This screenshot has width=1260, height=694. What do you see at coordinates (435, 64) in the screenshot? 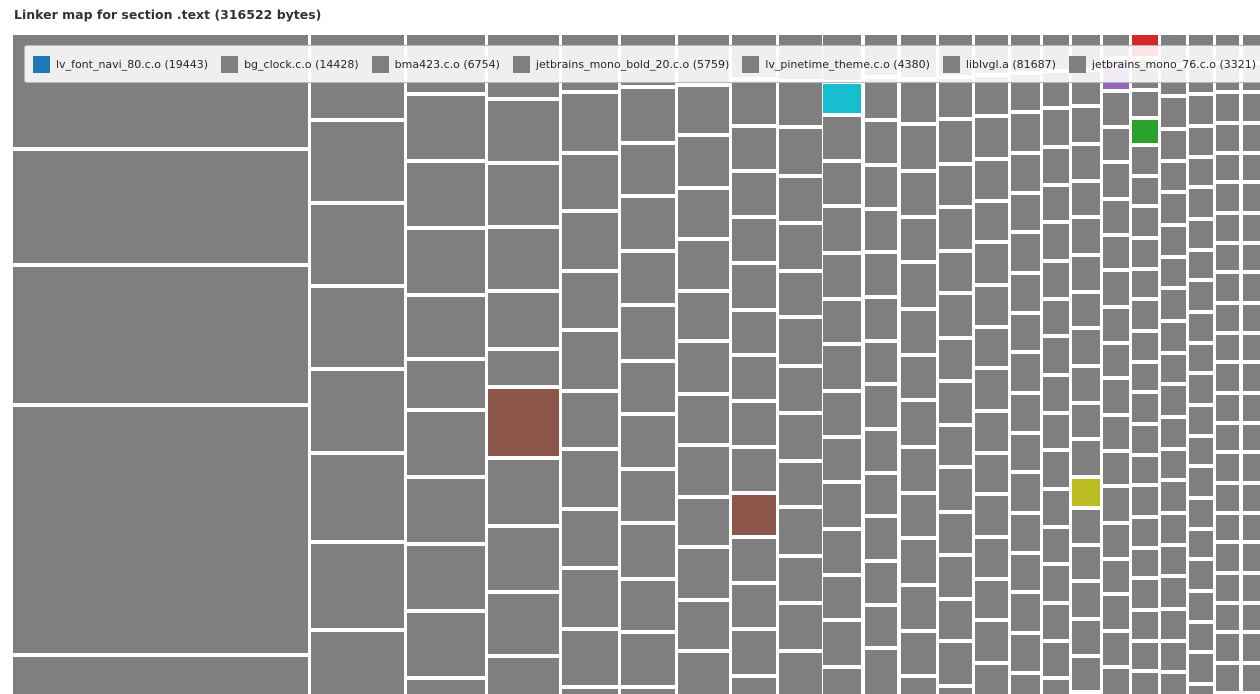
I see `legend-item: bma423.c.o (6754)` at bounding box center [435, 64].